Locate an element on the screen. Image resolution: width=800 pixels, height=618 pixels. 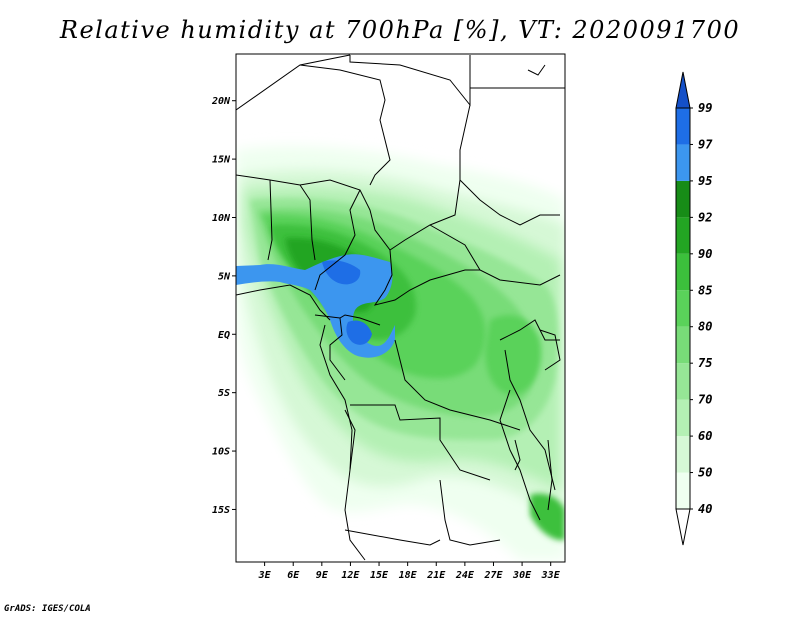
colorbar-label: 80 is located at coordinates (705, 327).